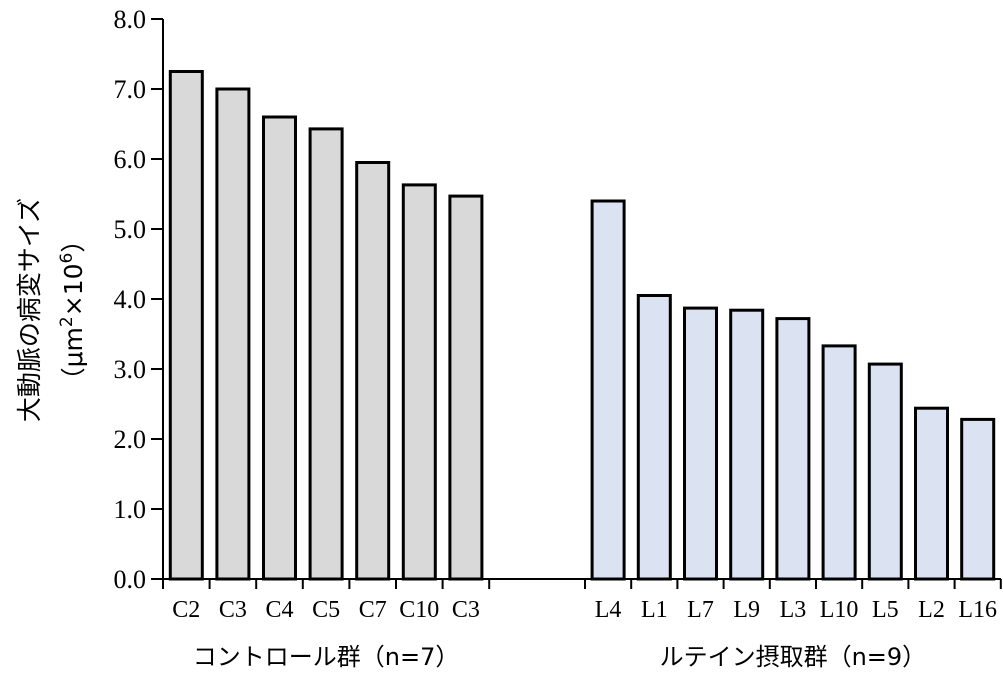 This screenshot has height=679, width=1003. What do you see at coordinates (419, 610) in the screenshot?
I see `x-tick-label: C10` at bounding box center [419, 610].